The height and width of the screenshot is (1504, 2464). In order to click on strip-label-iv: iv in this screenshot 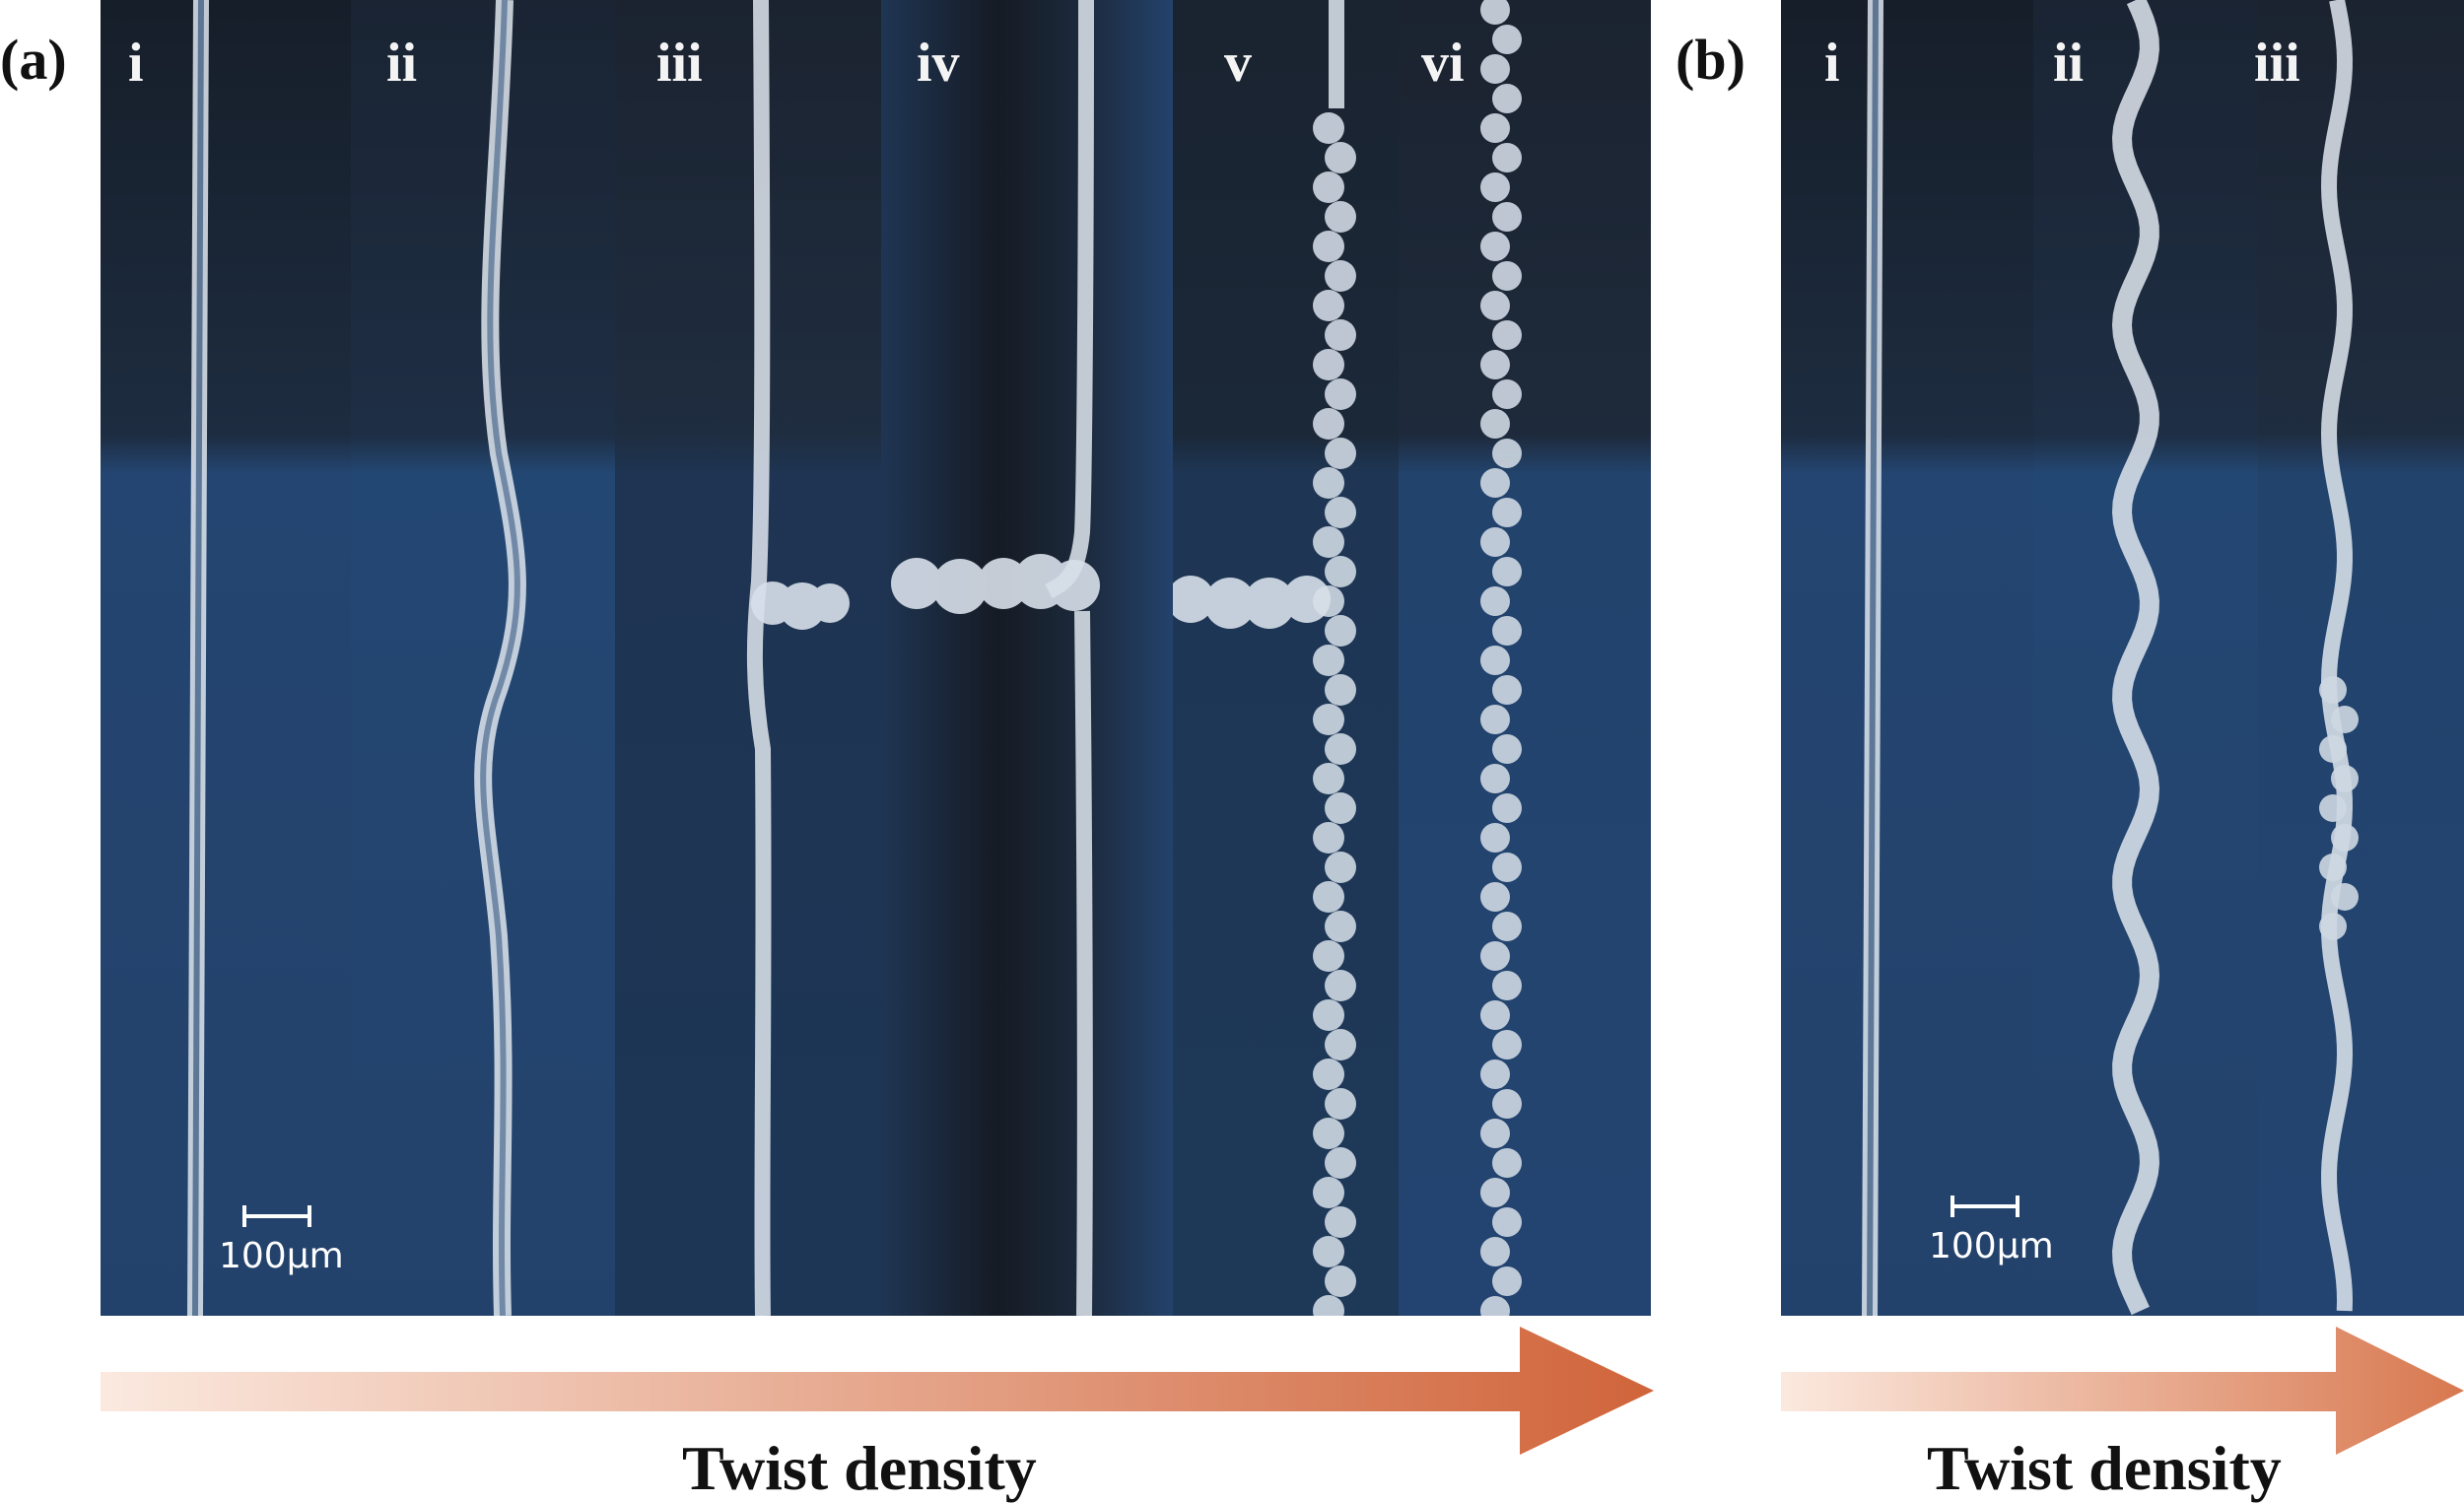, I will do `click(938, 63)`.